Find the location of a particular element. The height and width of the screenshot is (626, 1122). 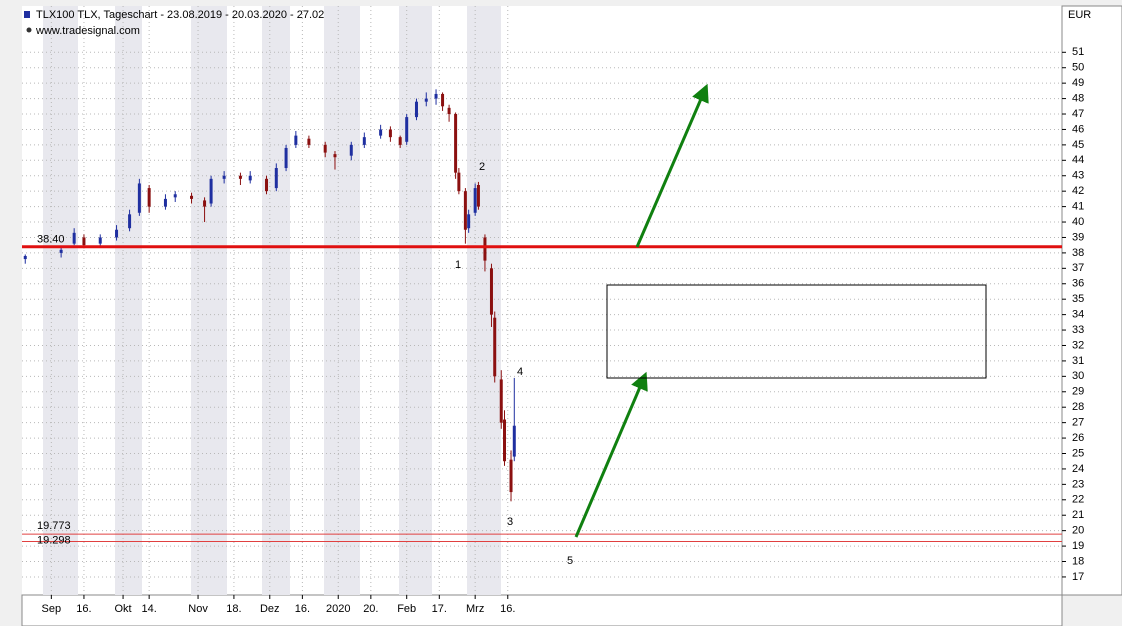

y-axis-label: EUR is located at coordinates (1079, 15).